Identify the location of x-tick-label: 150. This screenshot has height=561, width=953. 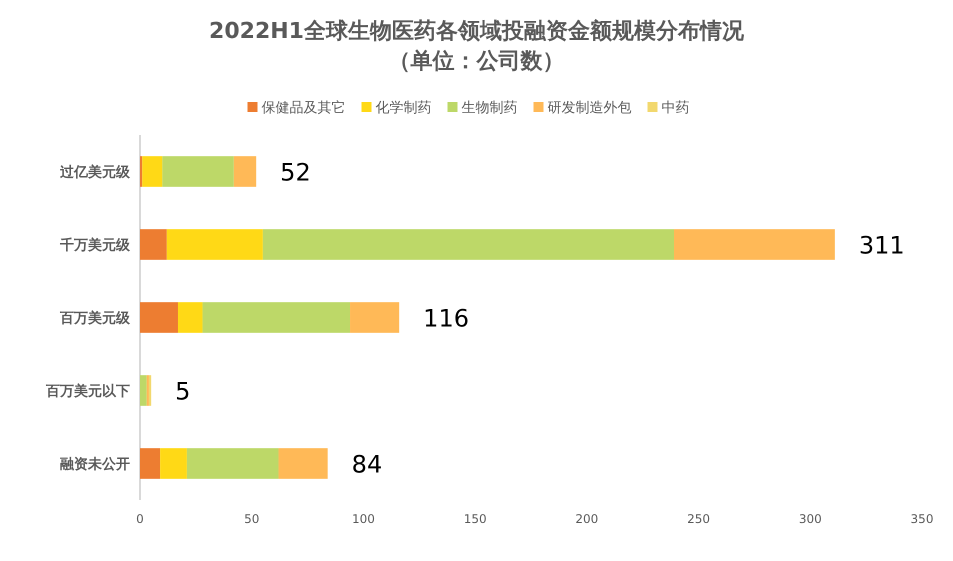
(475, 519).